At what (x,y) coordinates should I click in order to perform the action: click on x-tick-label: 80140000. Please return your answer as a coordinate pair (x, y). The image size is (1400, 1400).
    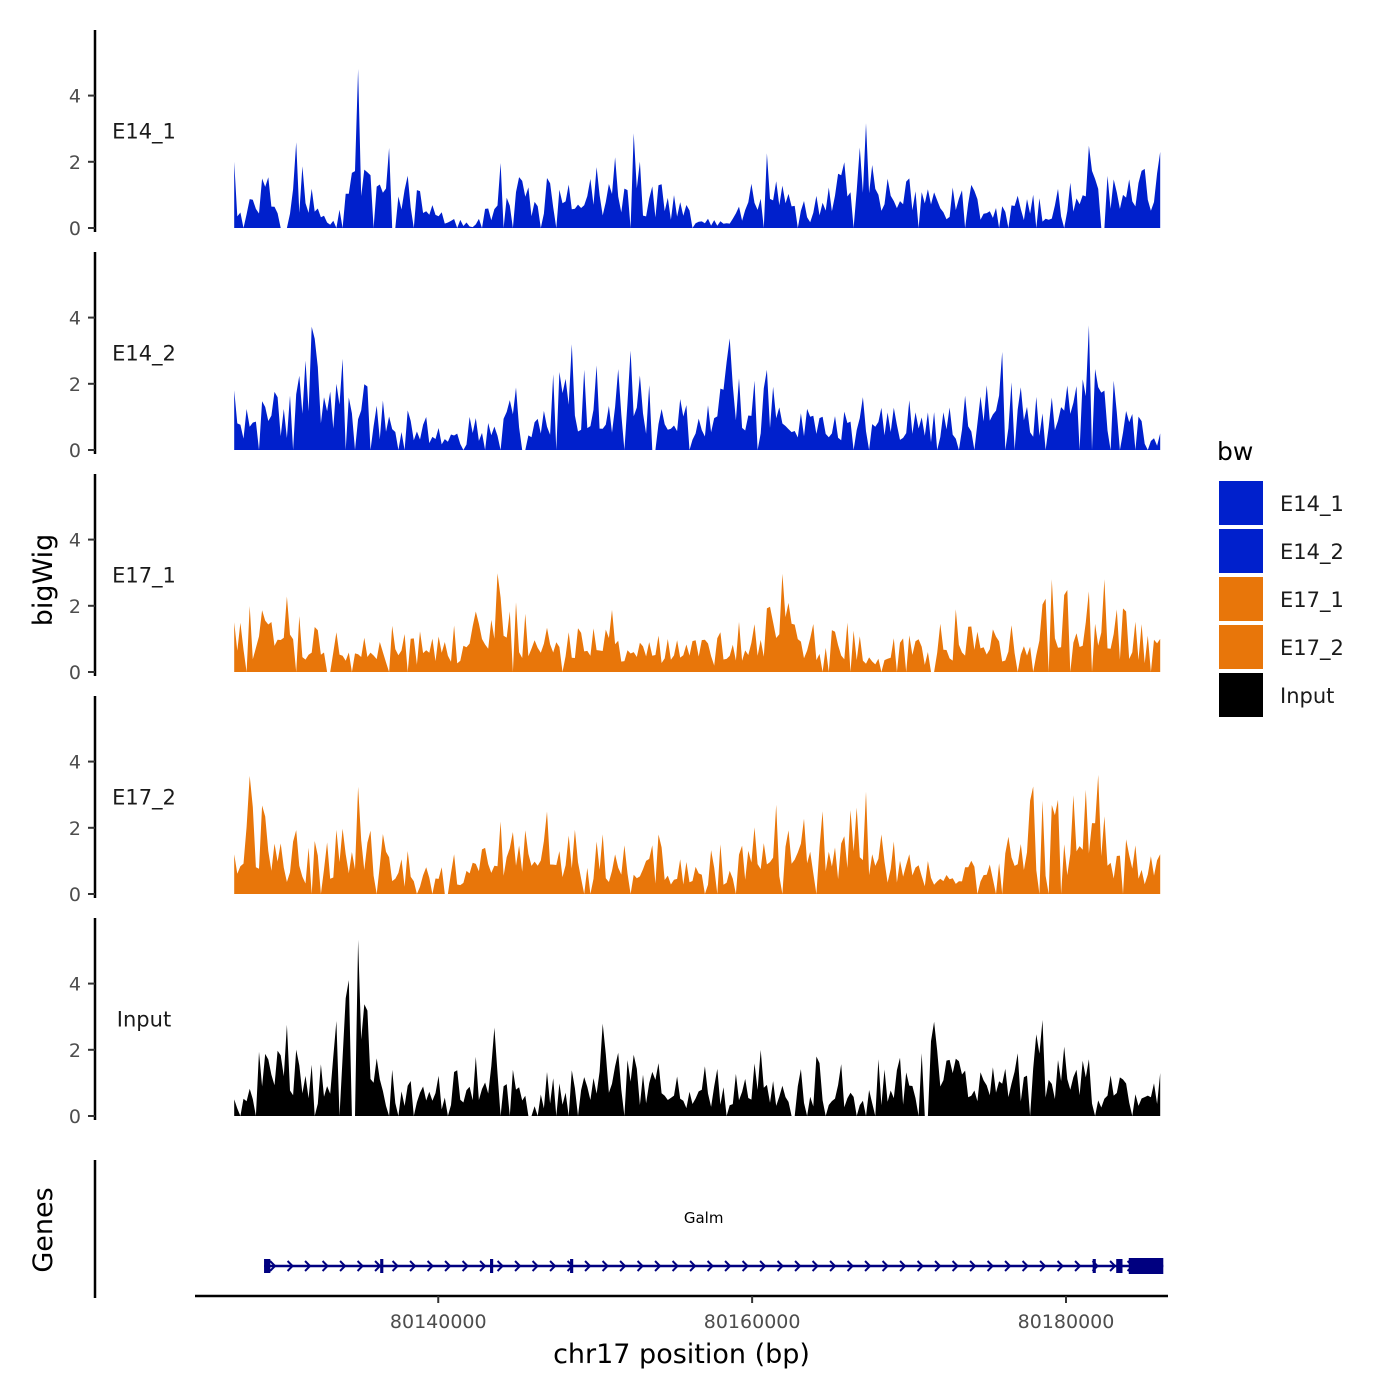
    Looking at the image, I should click on (438, 1322).